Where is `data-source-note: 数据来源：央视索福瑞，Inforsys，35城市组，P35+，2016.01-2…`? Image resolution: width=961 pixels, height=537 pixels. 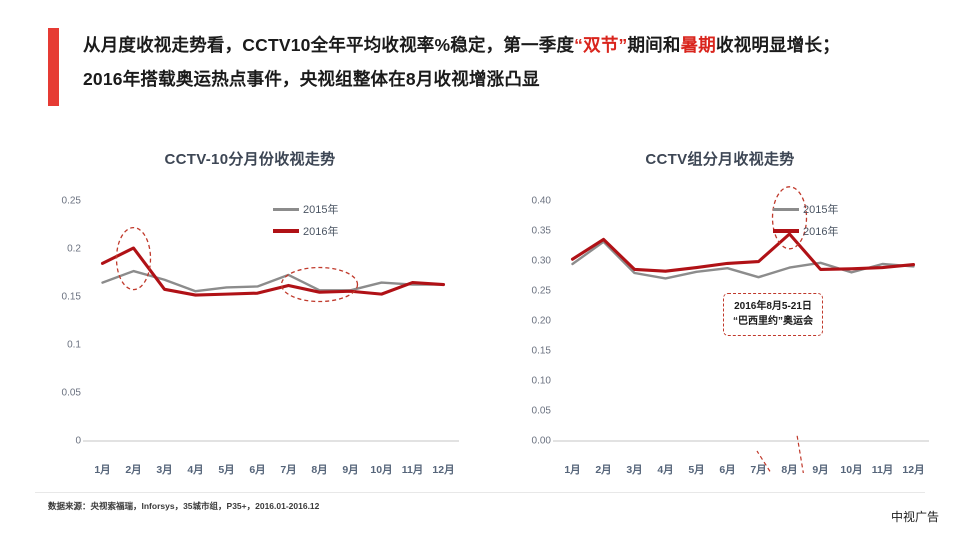 data-source-note: 数据来源：央视索福瑞，Inforsys，35城市组，P35+，2016.01-2… is located at coordinates (184, 506).